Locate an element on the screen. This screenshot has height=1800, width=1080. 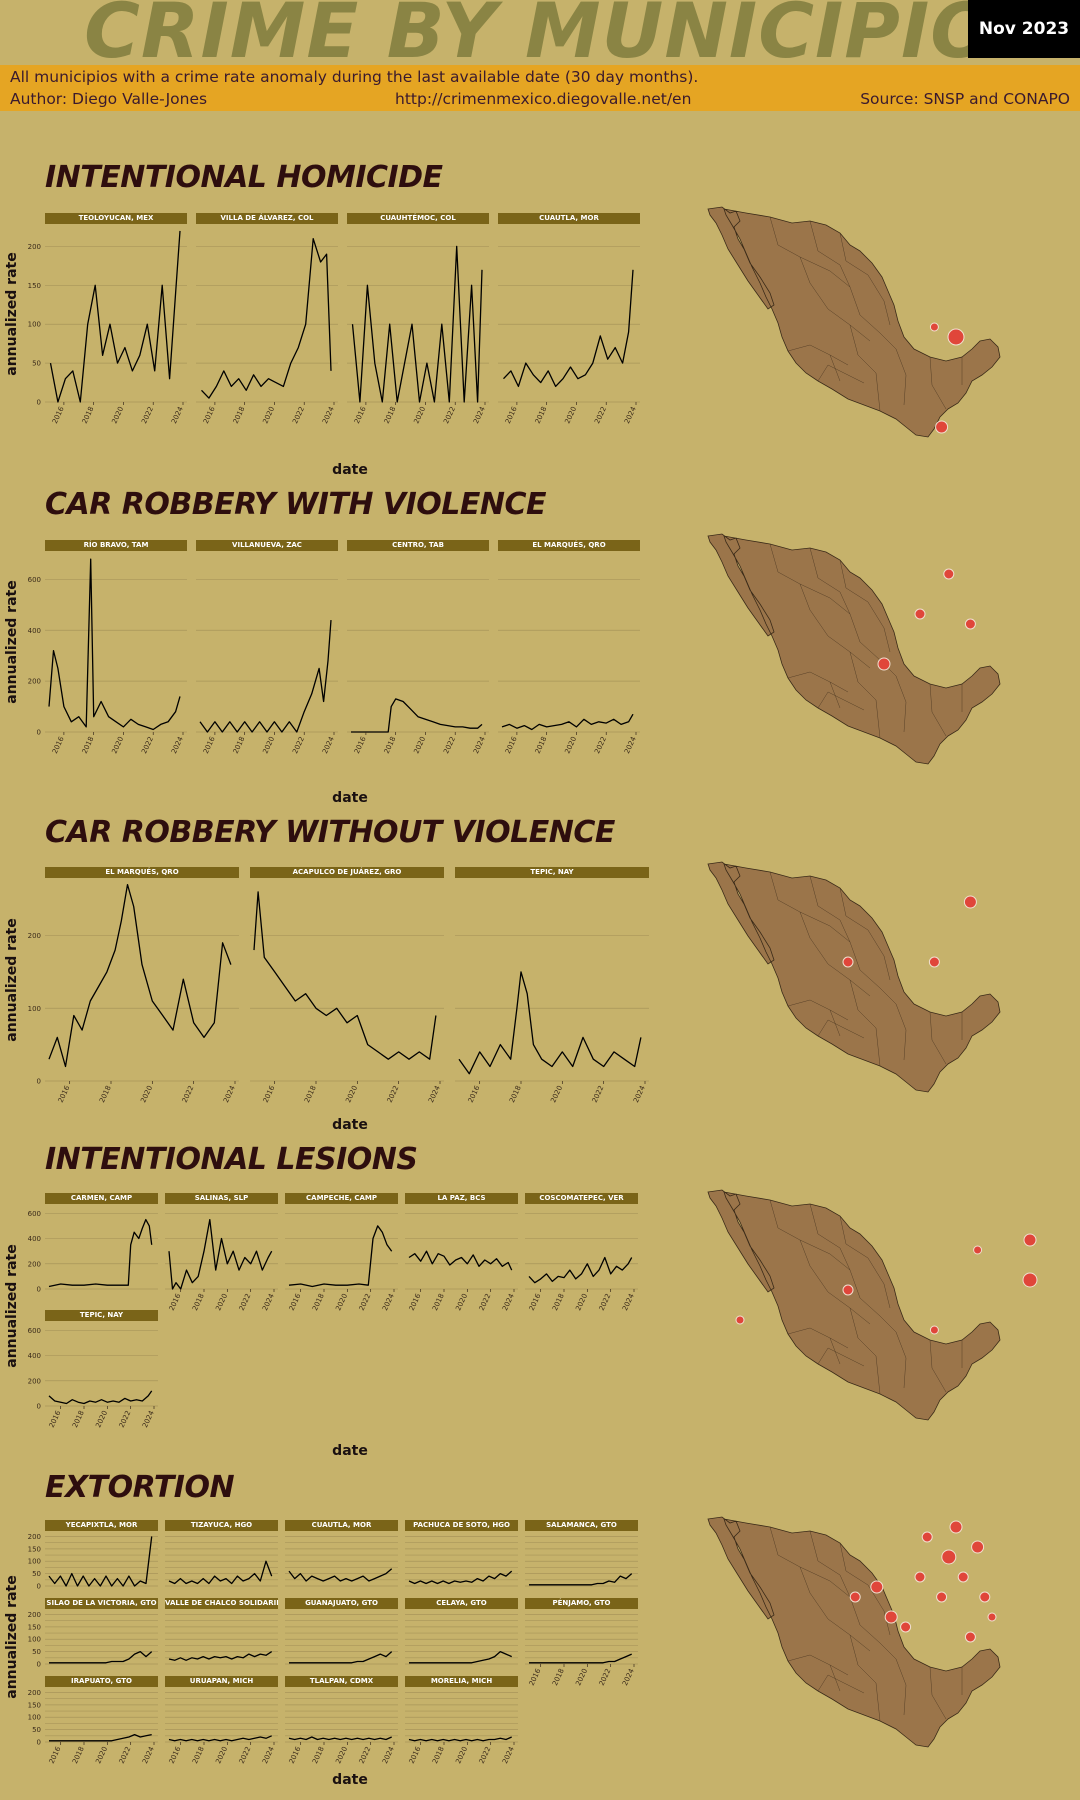
facet-plot: 0 50 100 150 200 is located at coordinates (93, 1640).